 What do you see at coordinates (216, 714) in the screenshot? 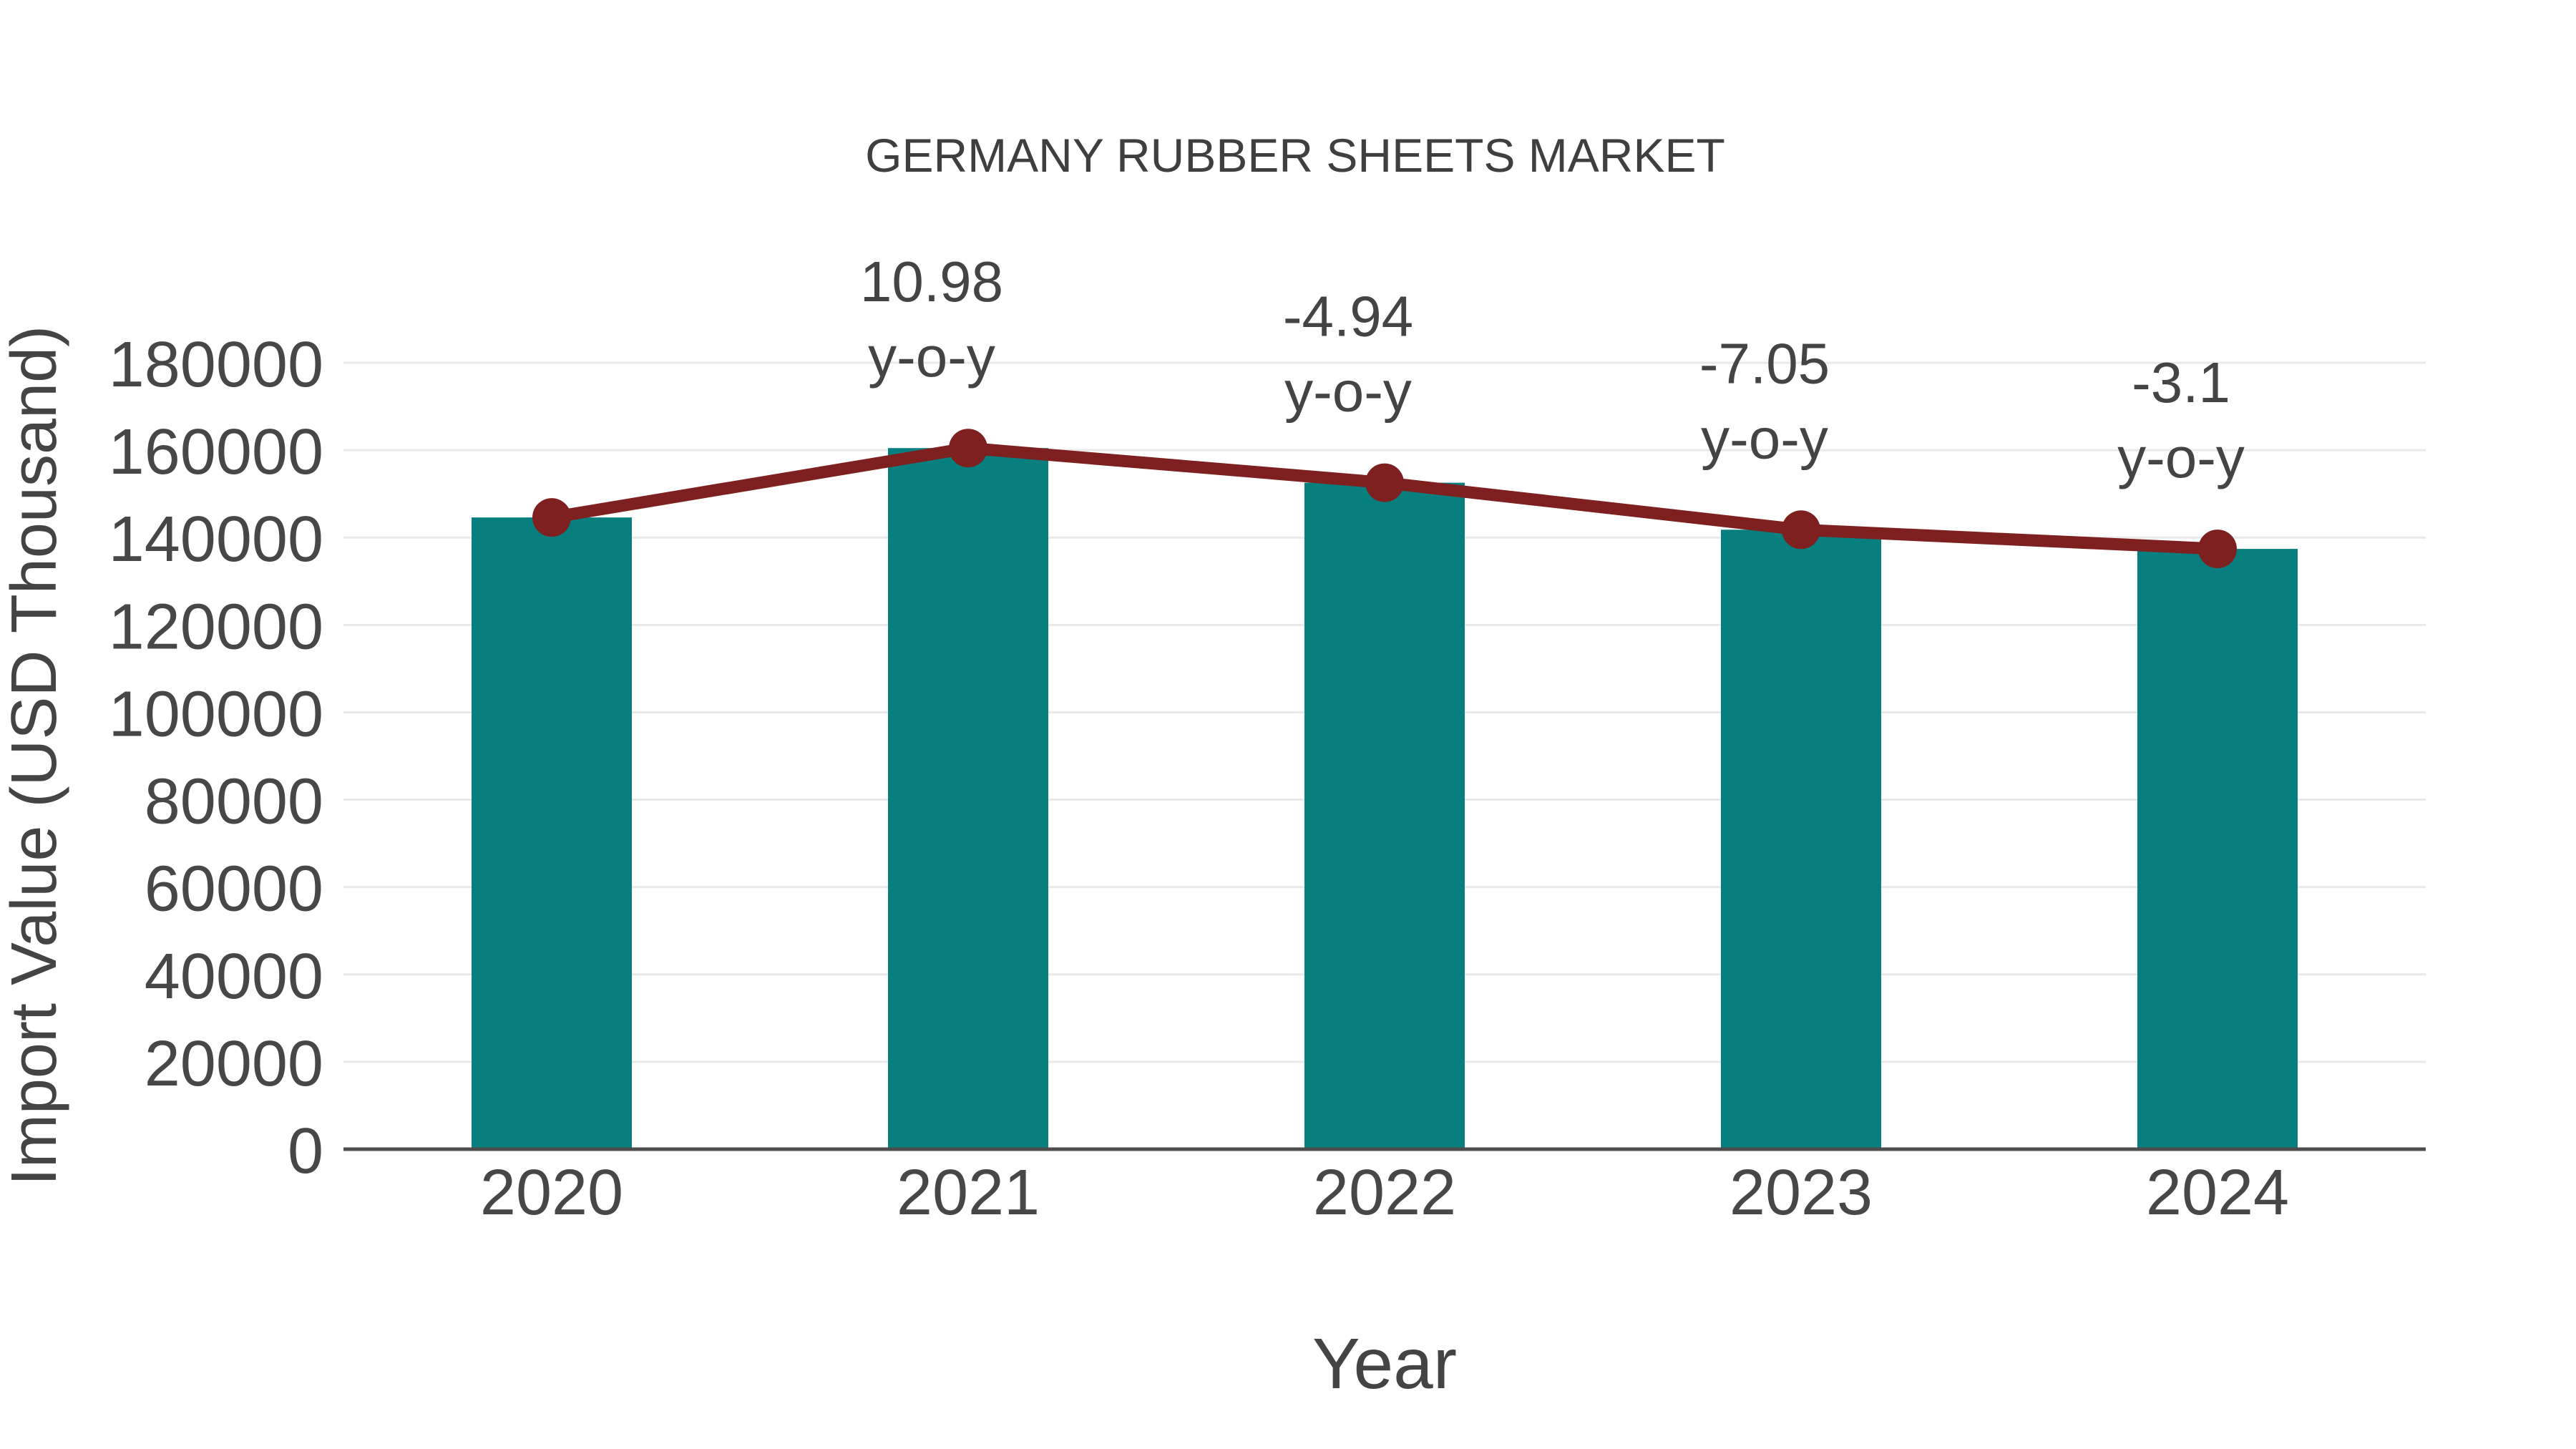
I see `y-tick-label: 100000` at bounding box center [216, 714].